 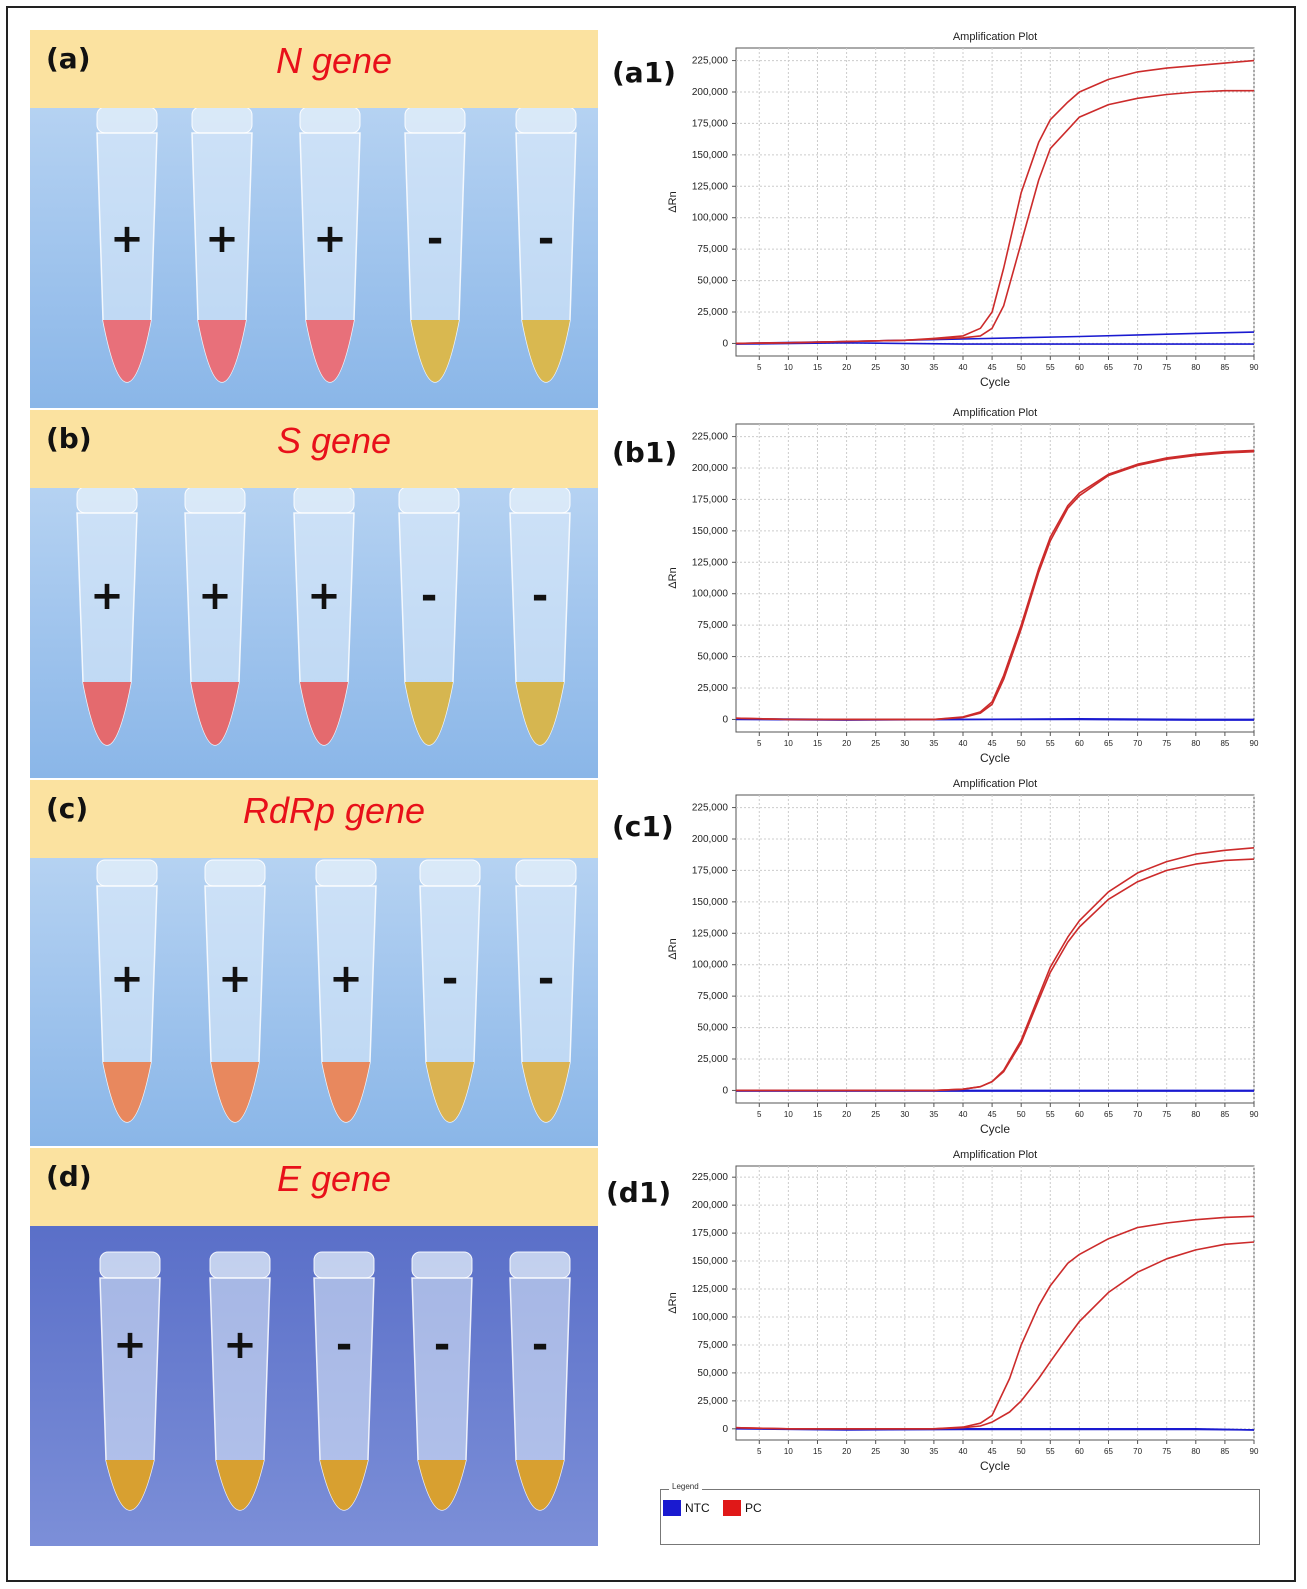 I want to click on x-tick-label: 90, so click(x=1254, y=367).